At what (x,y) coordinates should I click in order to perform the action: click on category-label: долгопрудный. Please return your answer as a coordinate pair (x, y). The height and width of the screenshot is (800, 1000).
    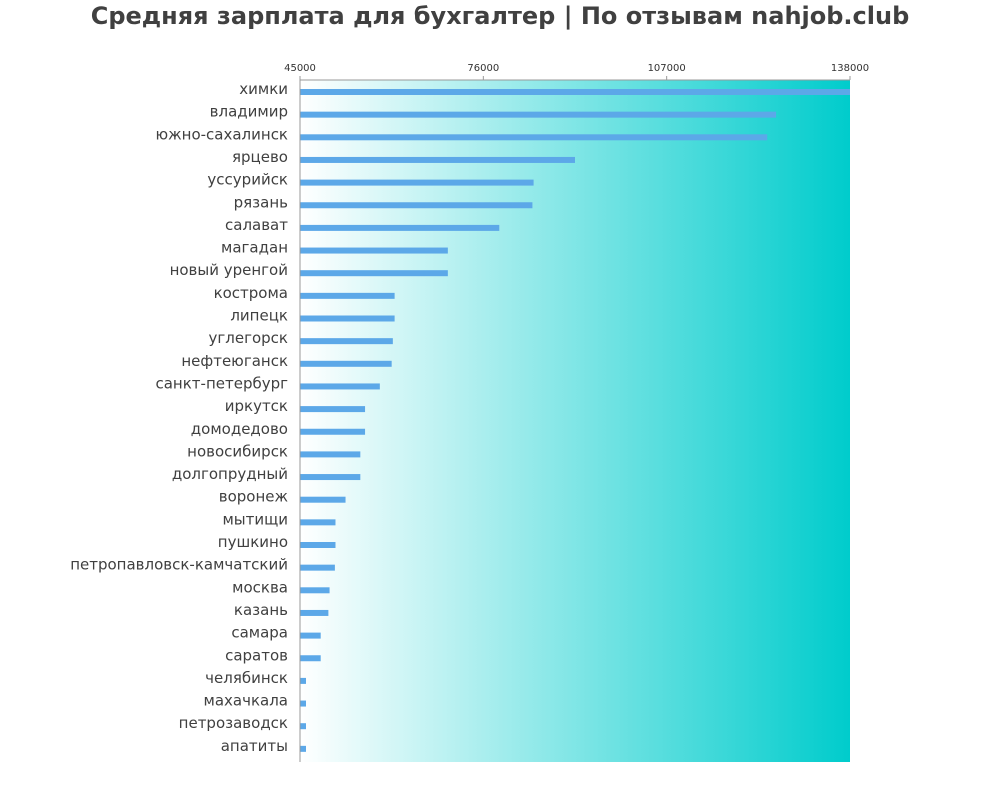
    Looking at the image, I should click on (230, 474).